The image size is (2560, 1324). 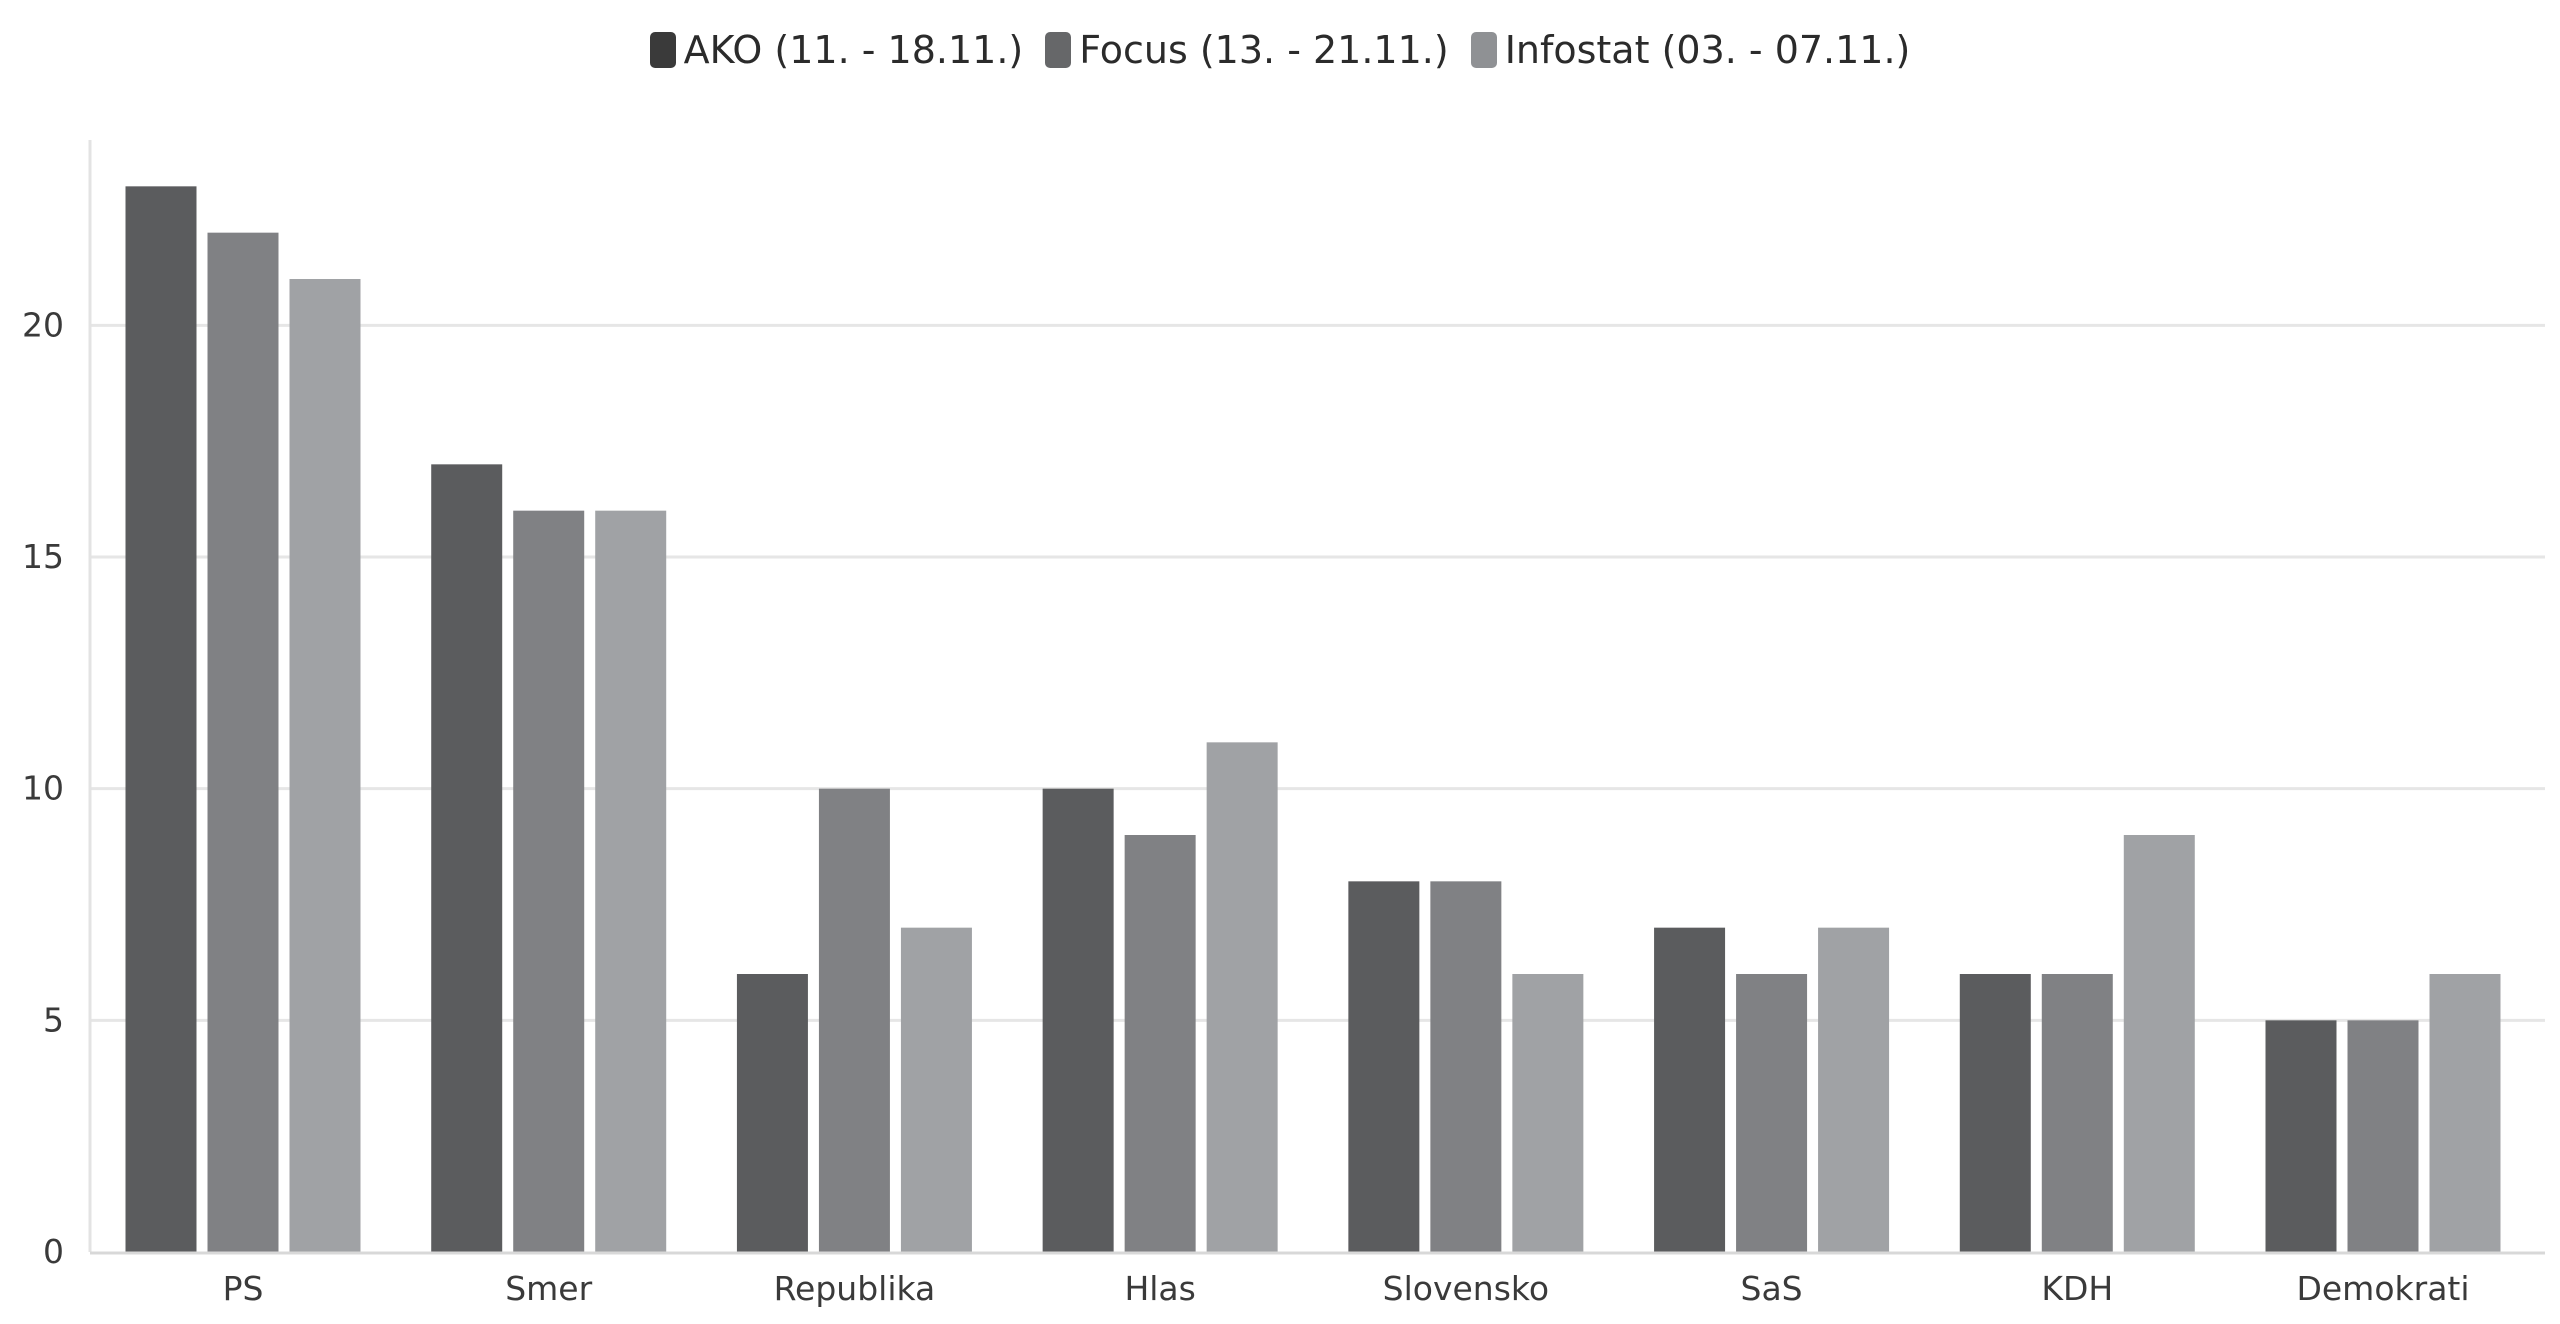 I want to click on y-tick-label: 20, so click(x=43, y=324).